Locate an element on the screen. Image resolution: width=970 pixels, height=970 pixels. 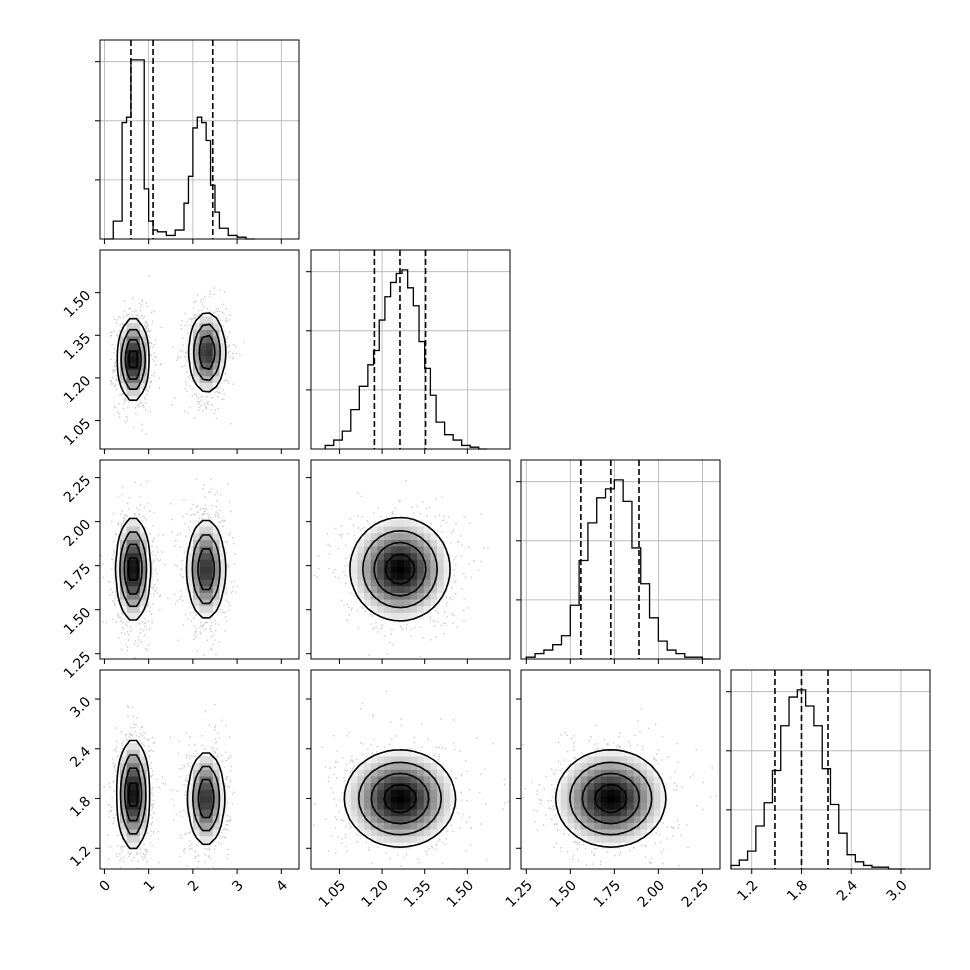
panel-frame is located at coordinates (410, 349).